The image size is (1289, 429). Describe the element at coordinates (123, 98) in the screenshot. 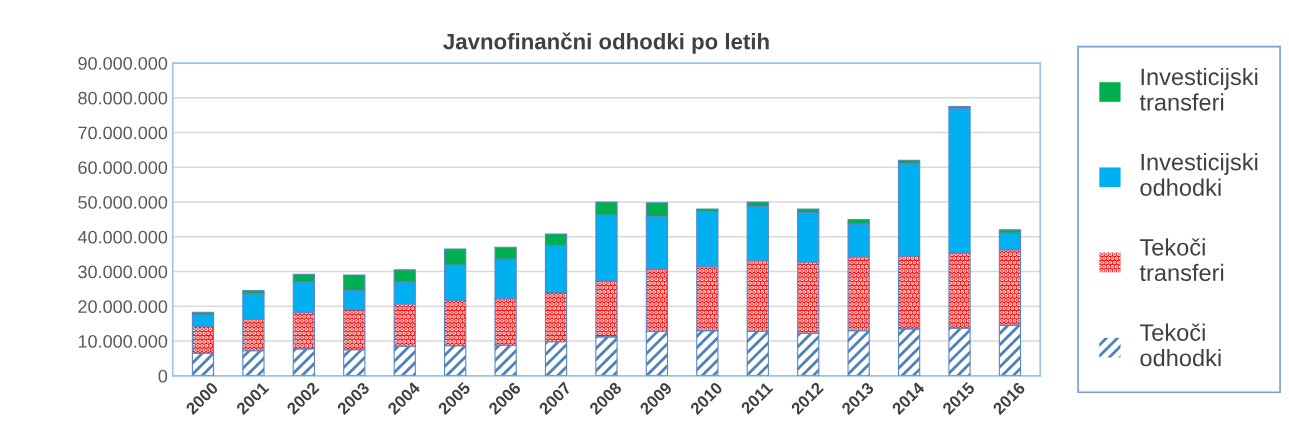

I see `y-tick-label: 80.000.000` at that location.